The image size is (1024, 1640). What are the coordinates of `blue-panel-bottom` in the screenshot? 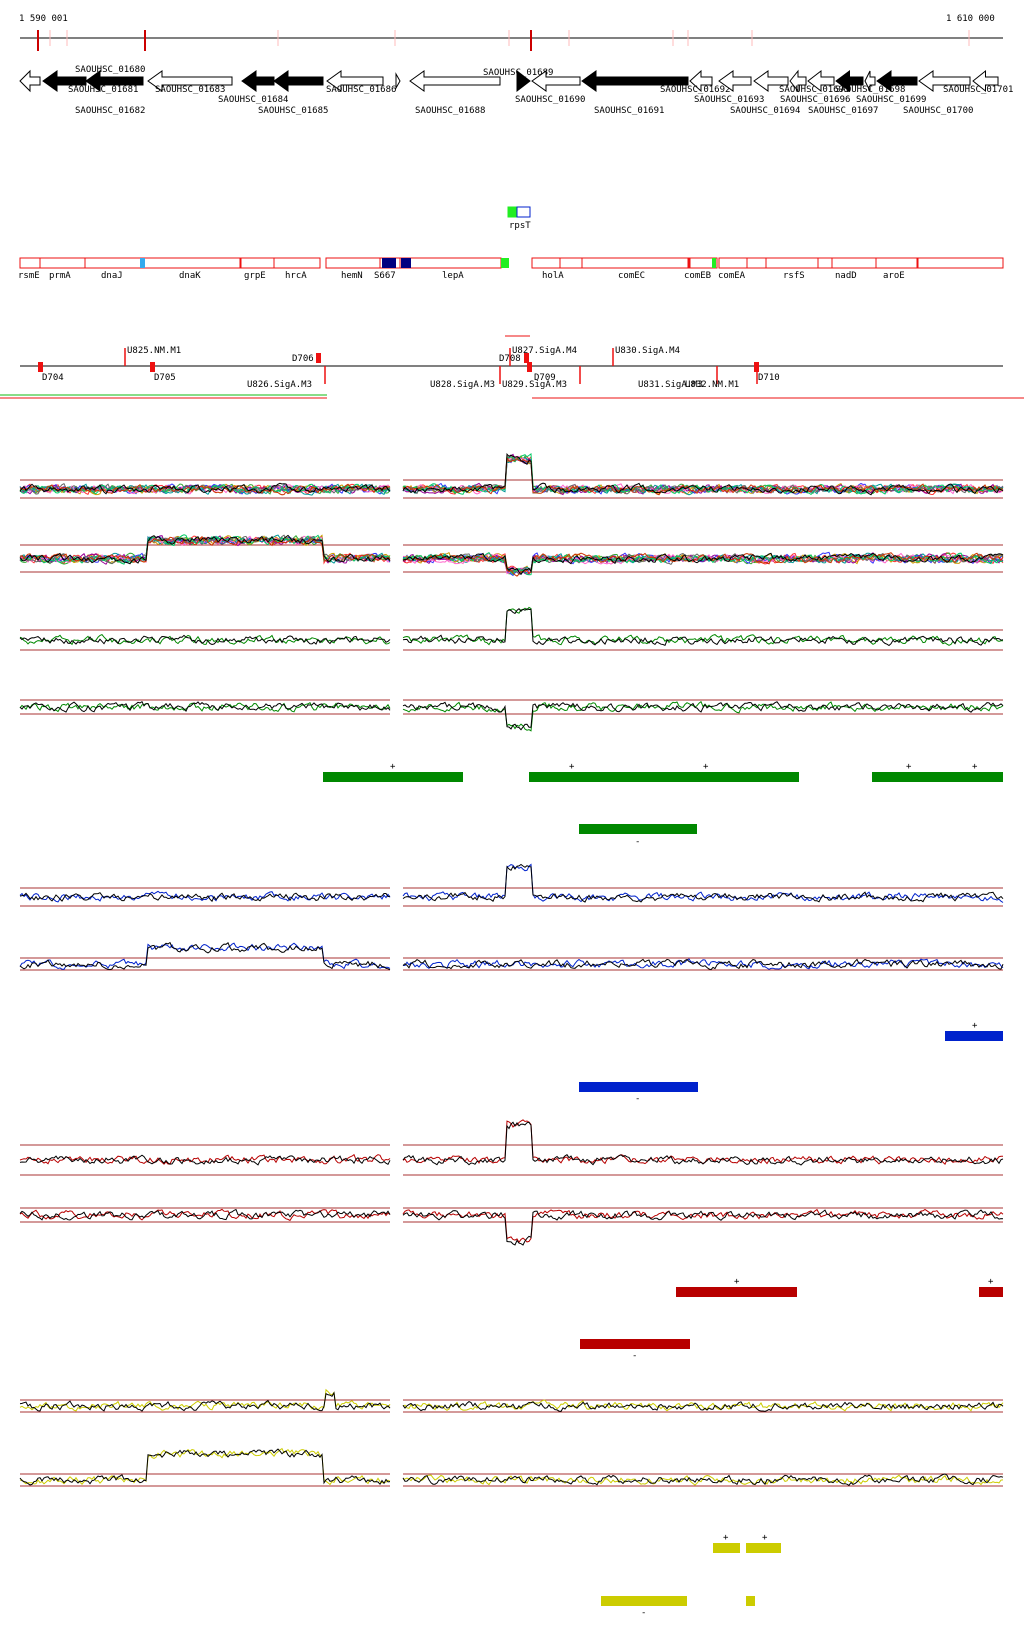 It's located at (511, 956).